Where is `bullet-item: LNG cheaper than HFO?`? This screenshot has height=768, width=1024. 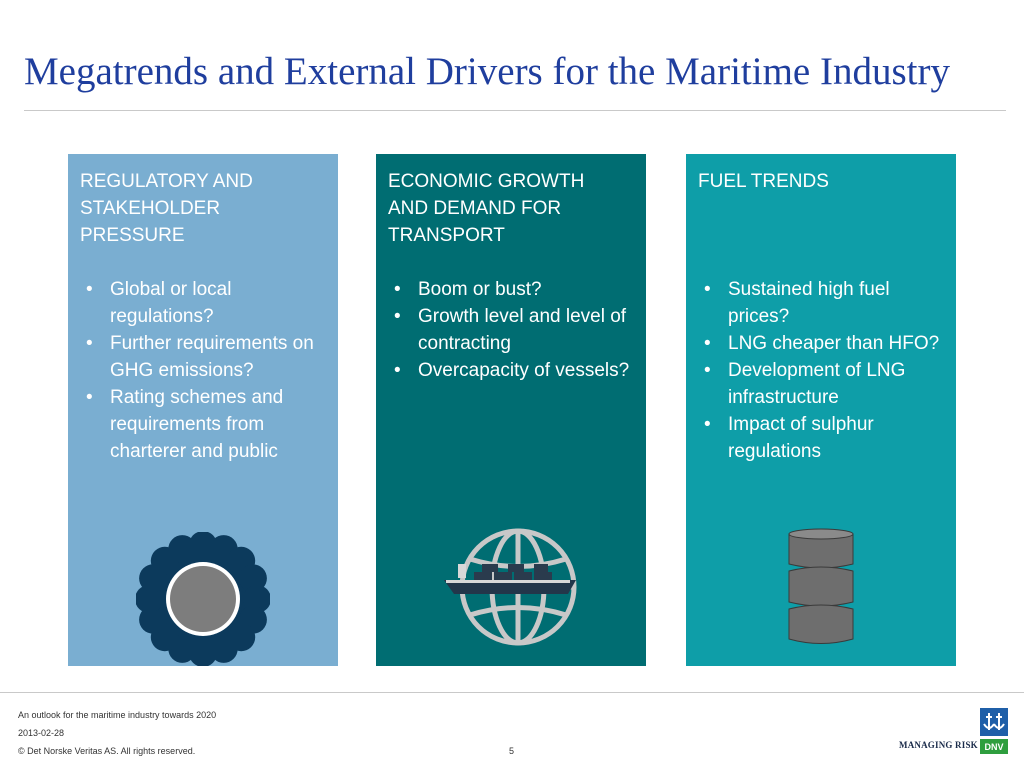 bullet-item: LNG cheaper than HFO? is located at coordinates (820, 343).